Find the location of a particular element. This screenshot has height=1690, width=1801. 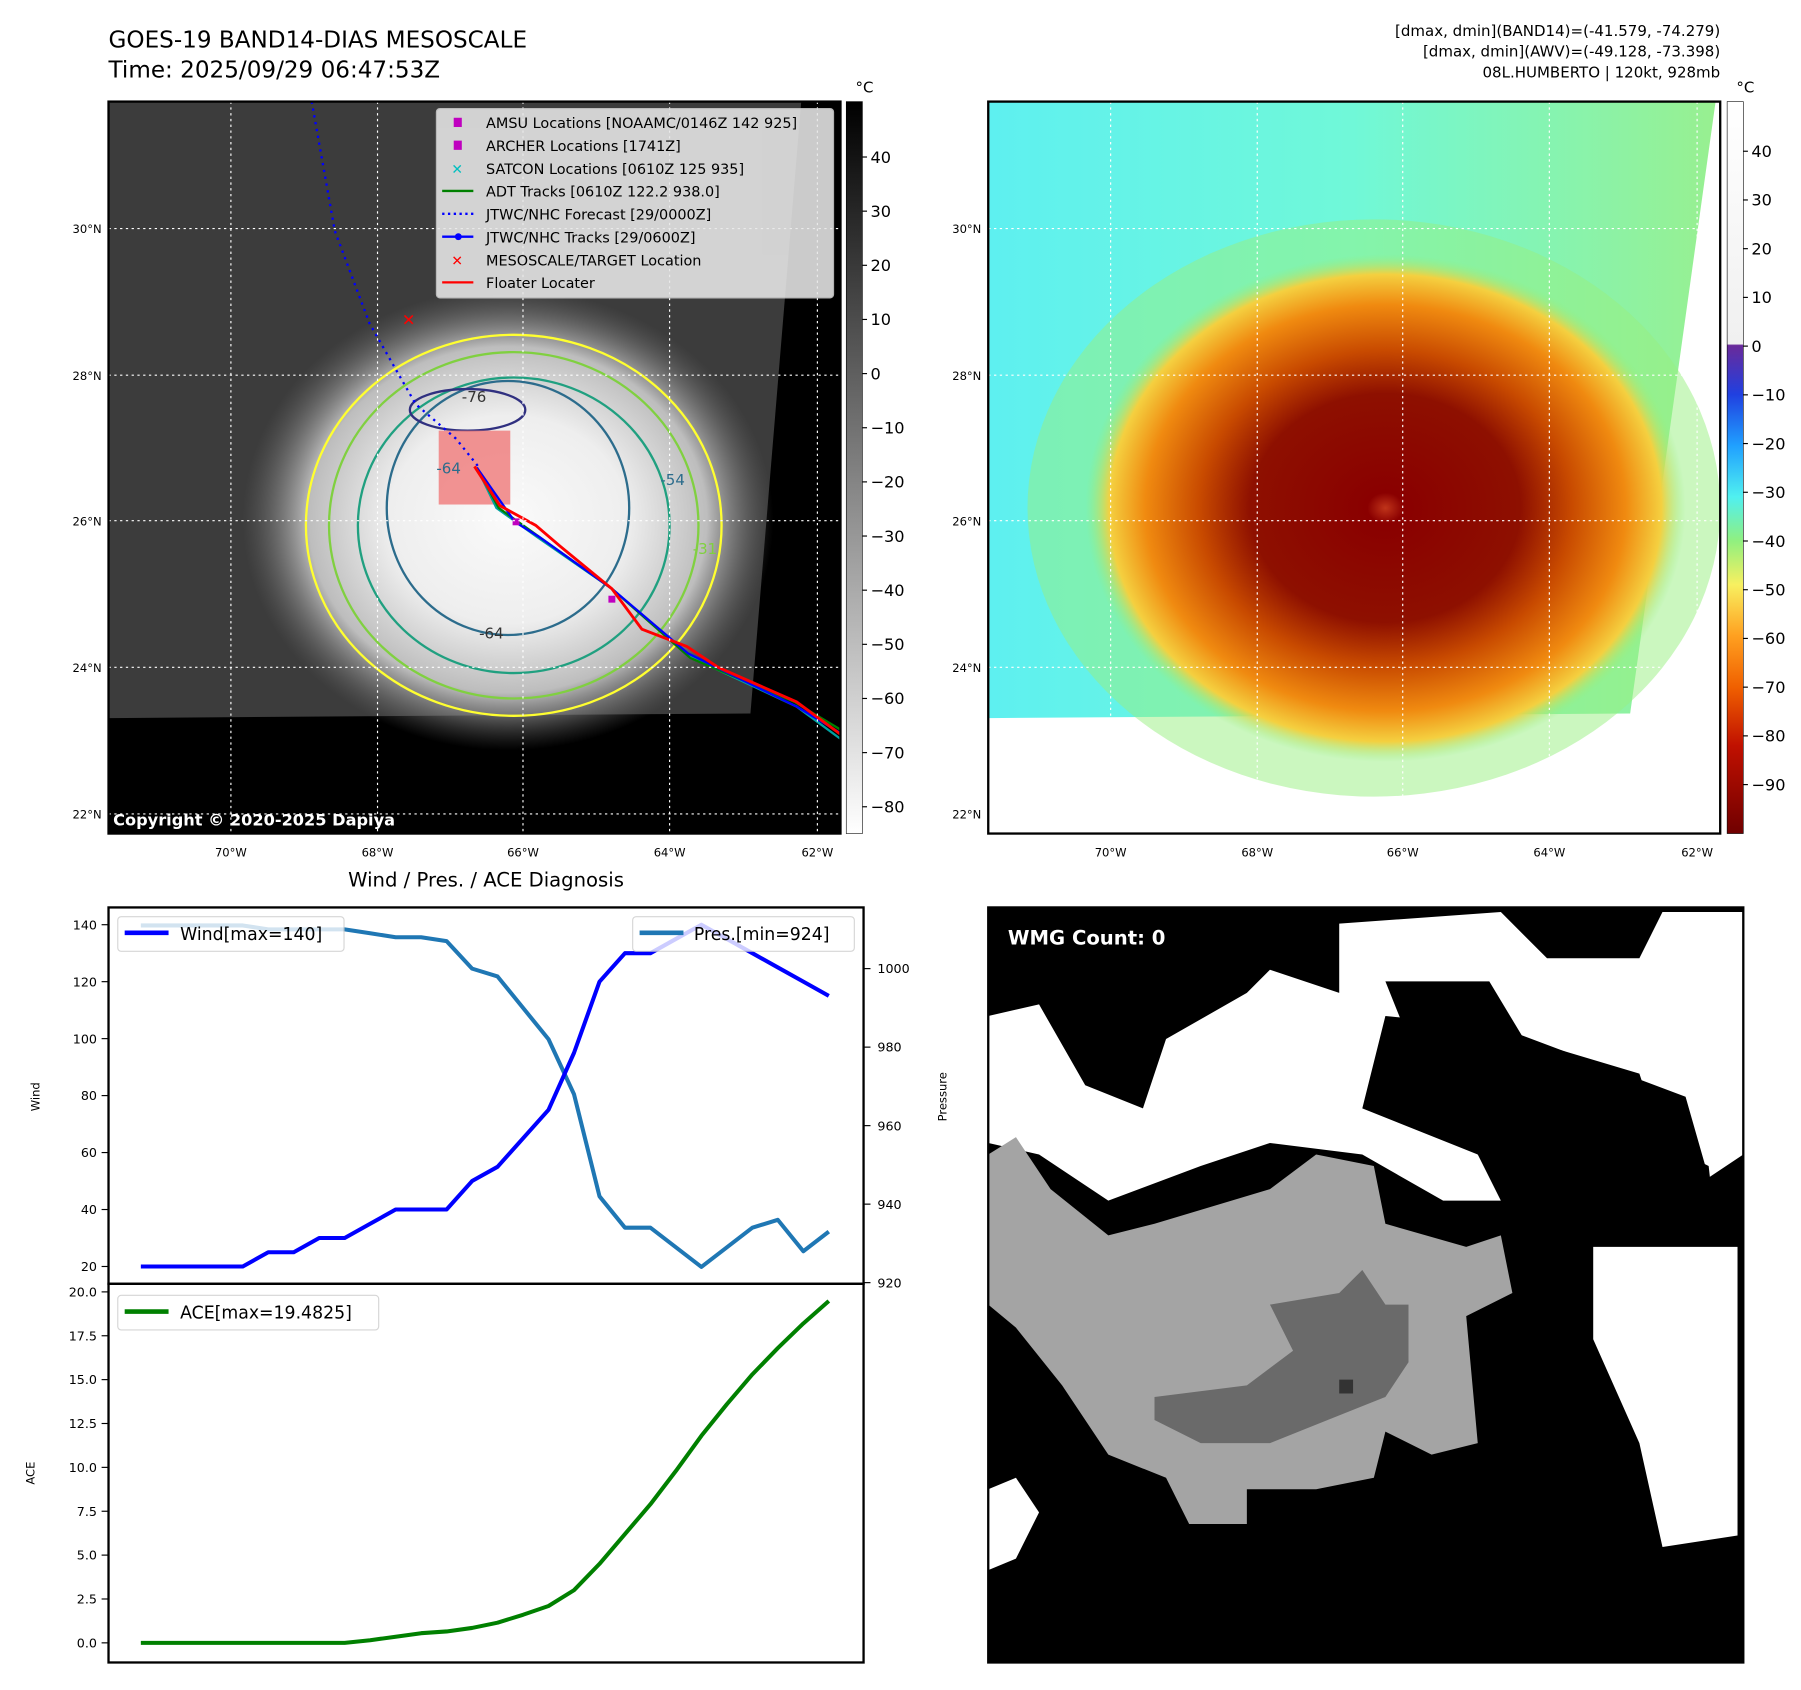

legend-label: JTWC/NHC Tracks [29/0600Z] is located at coordinates (590, 238).